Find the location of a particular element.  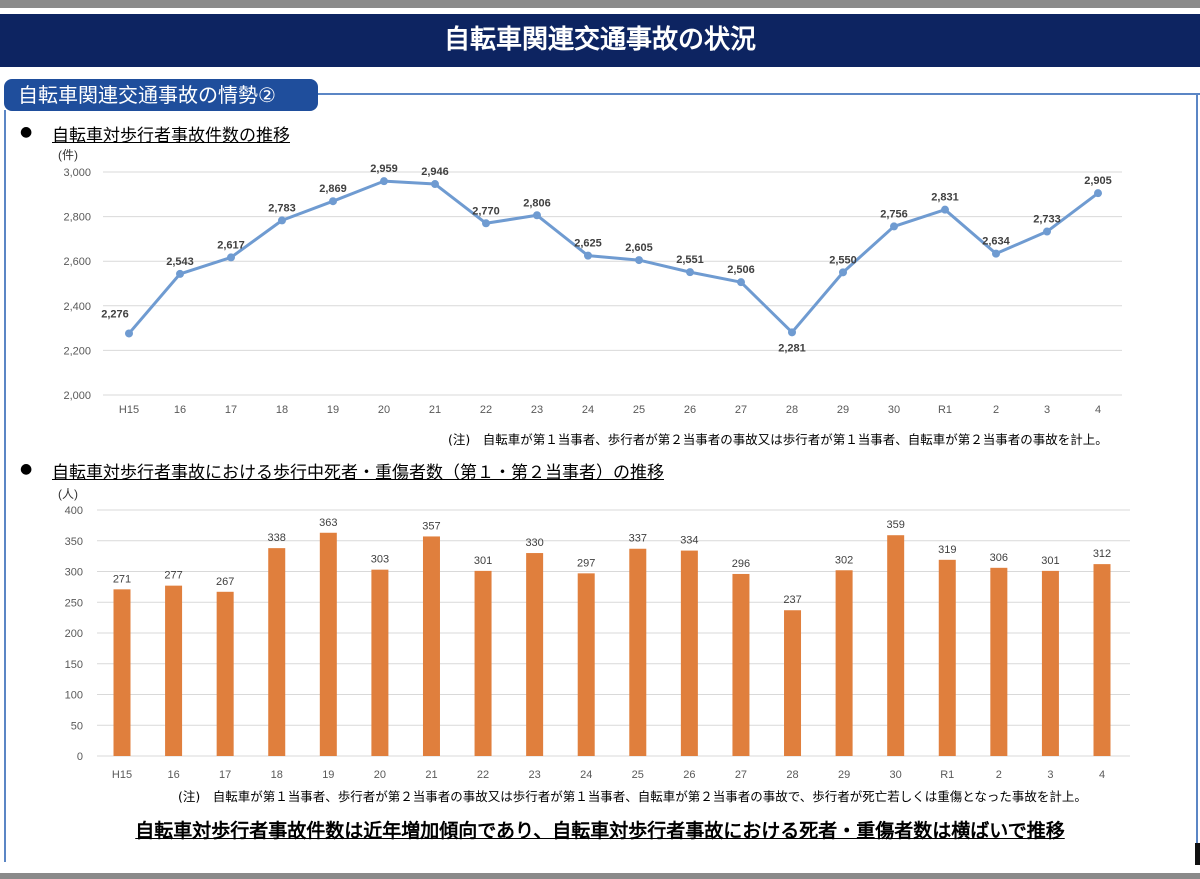

page-title: 自転車関連交通事故の状況 is located at coordinates (599, 40).